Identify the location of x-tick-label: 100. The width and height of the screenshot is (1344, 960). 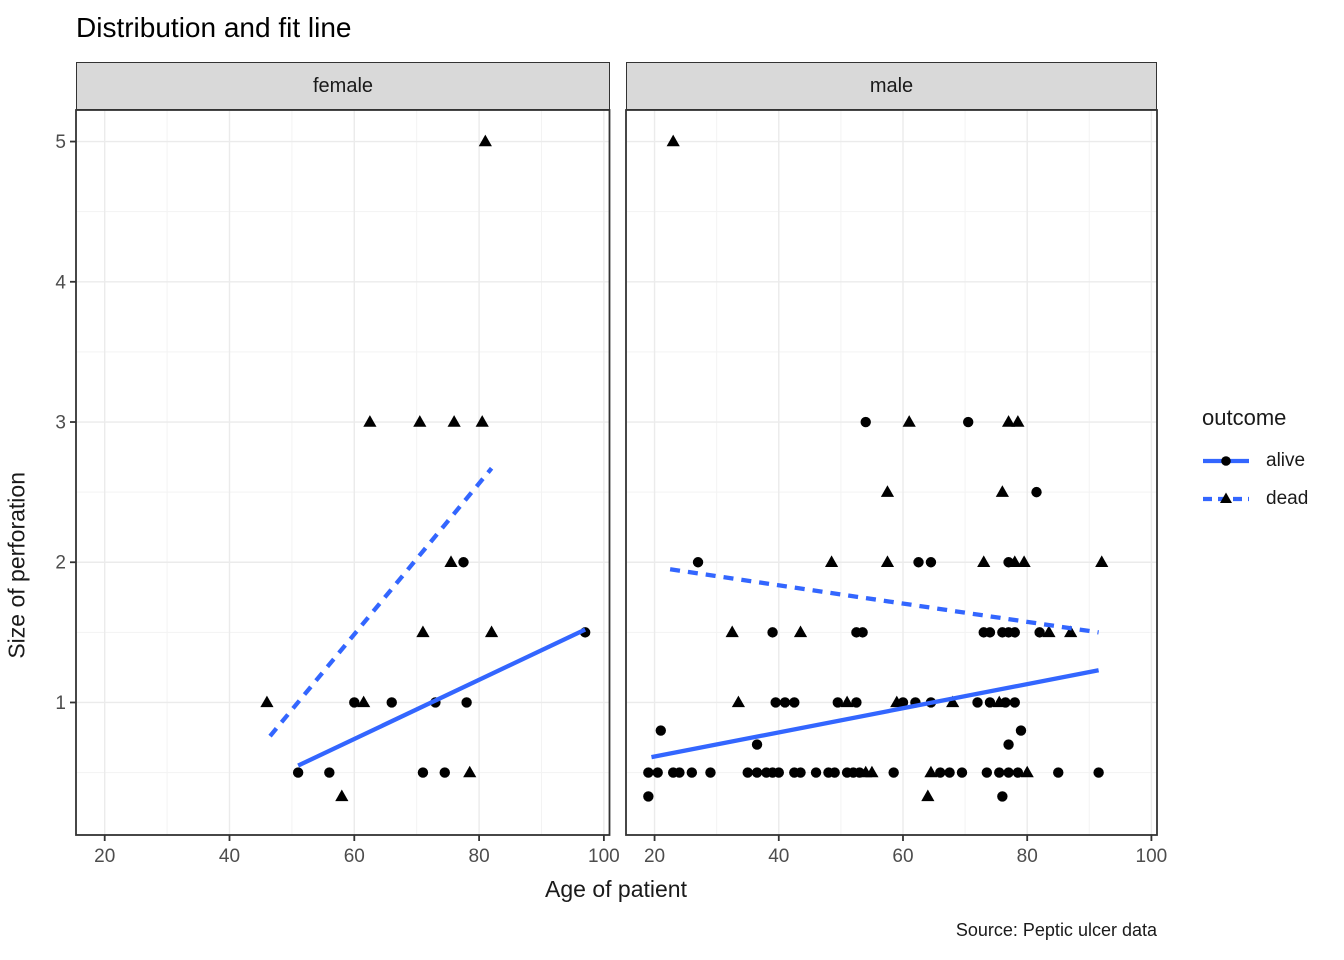
(1152, 856).